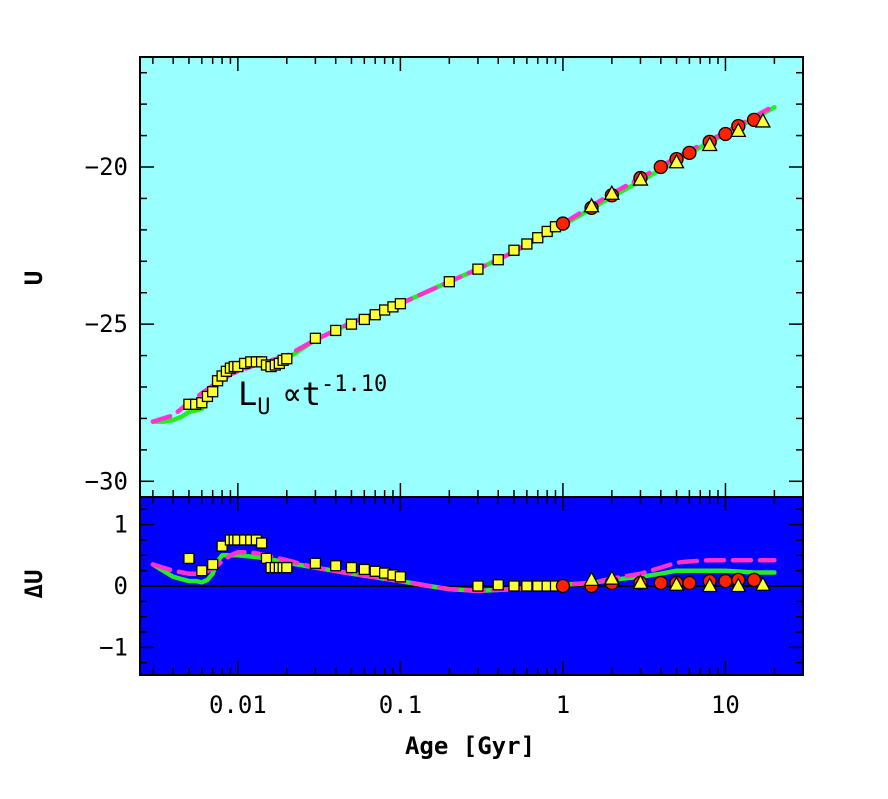 This screenshot has height=799, width=888. I want to click on x-axis-label: Age [Gyr], so click(470, 746).